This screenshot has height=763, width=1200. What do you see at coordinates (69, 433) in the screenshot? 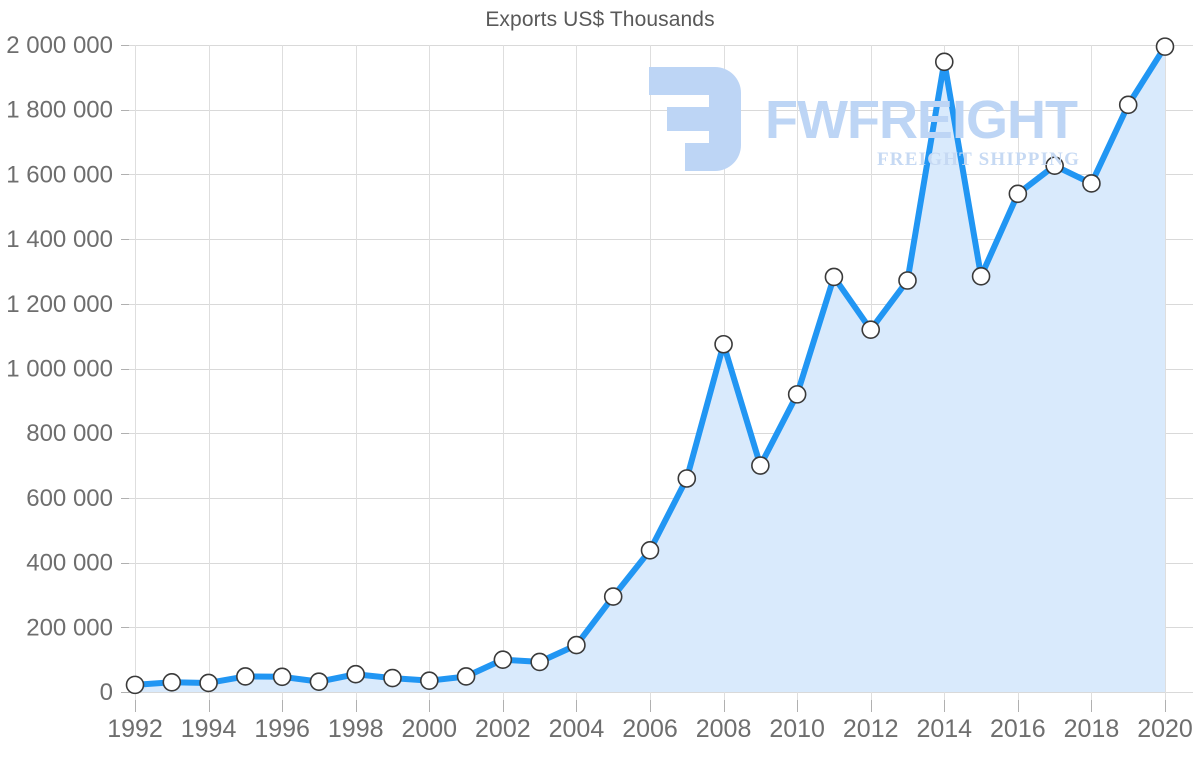
I see `y-axis-tick-label: 800 000` at bounding box center [69, 433].